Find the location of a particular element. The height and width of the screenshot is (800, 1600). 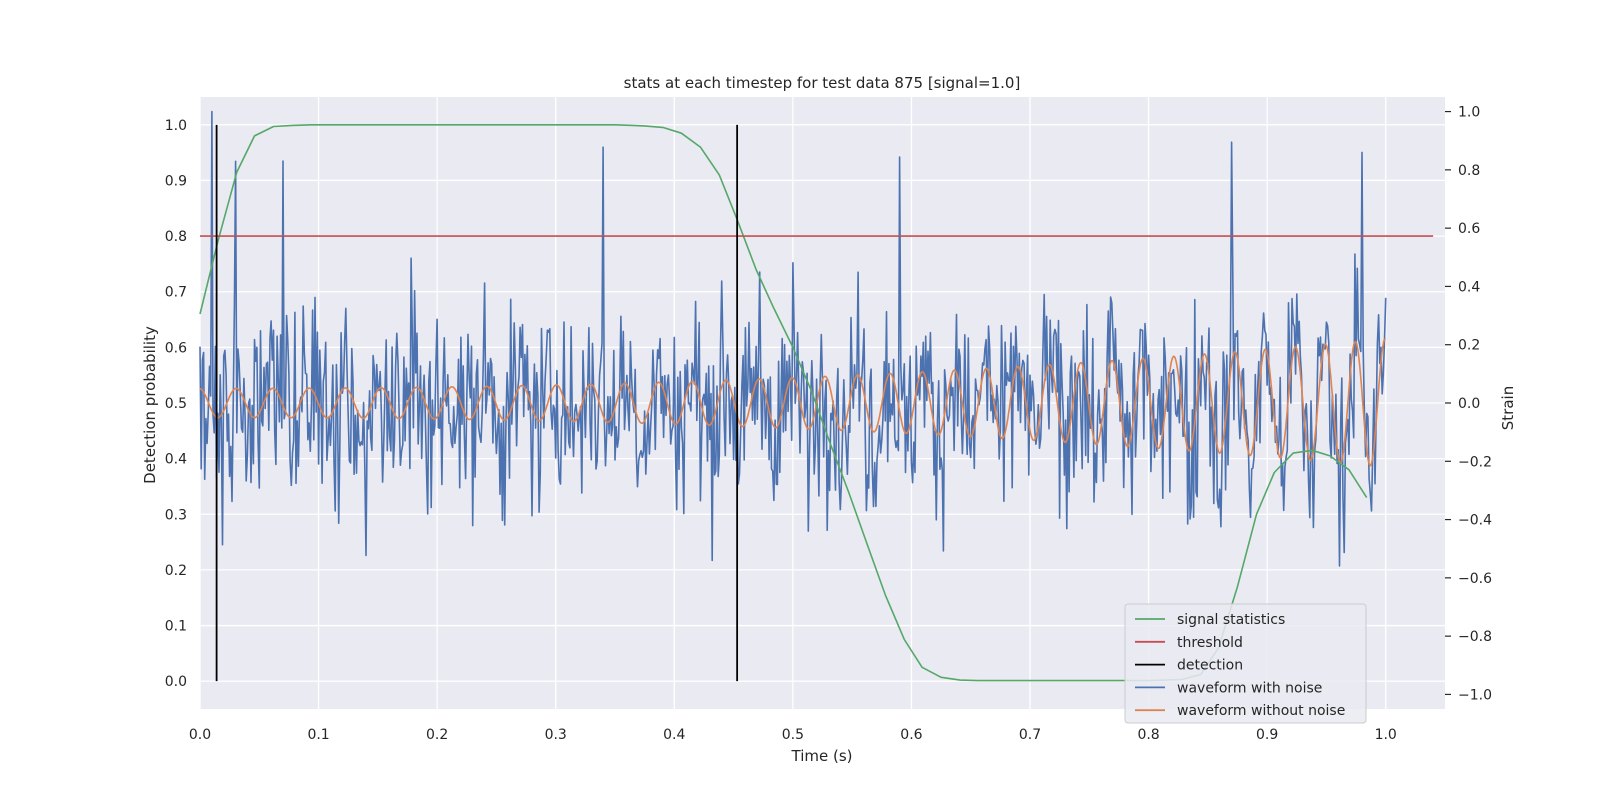

right-y-axis-title: Strain is located at coordinates (1508, 408).